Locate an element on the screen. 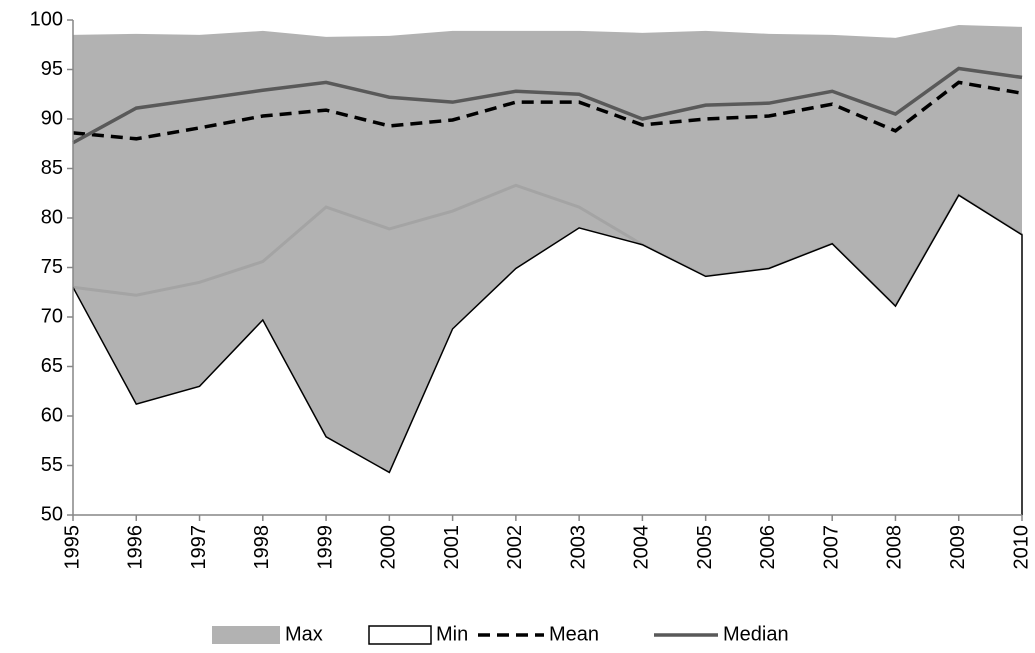  y-tick-label: 95 is located at coordinates (52, 69).